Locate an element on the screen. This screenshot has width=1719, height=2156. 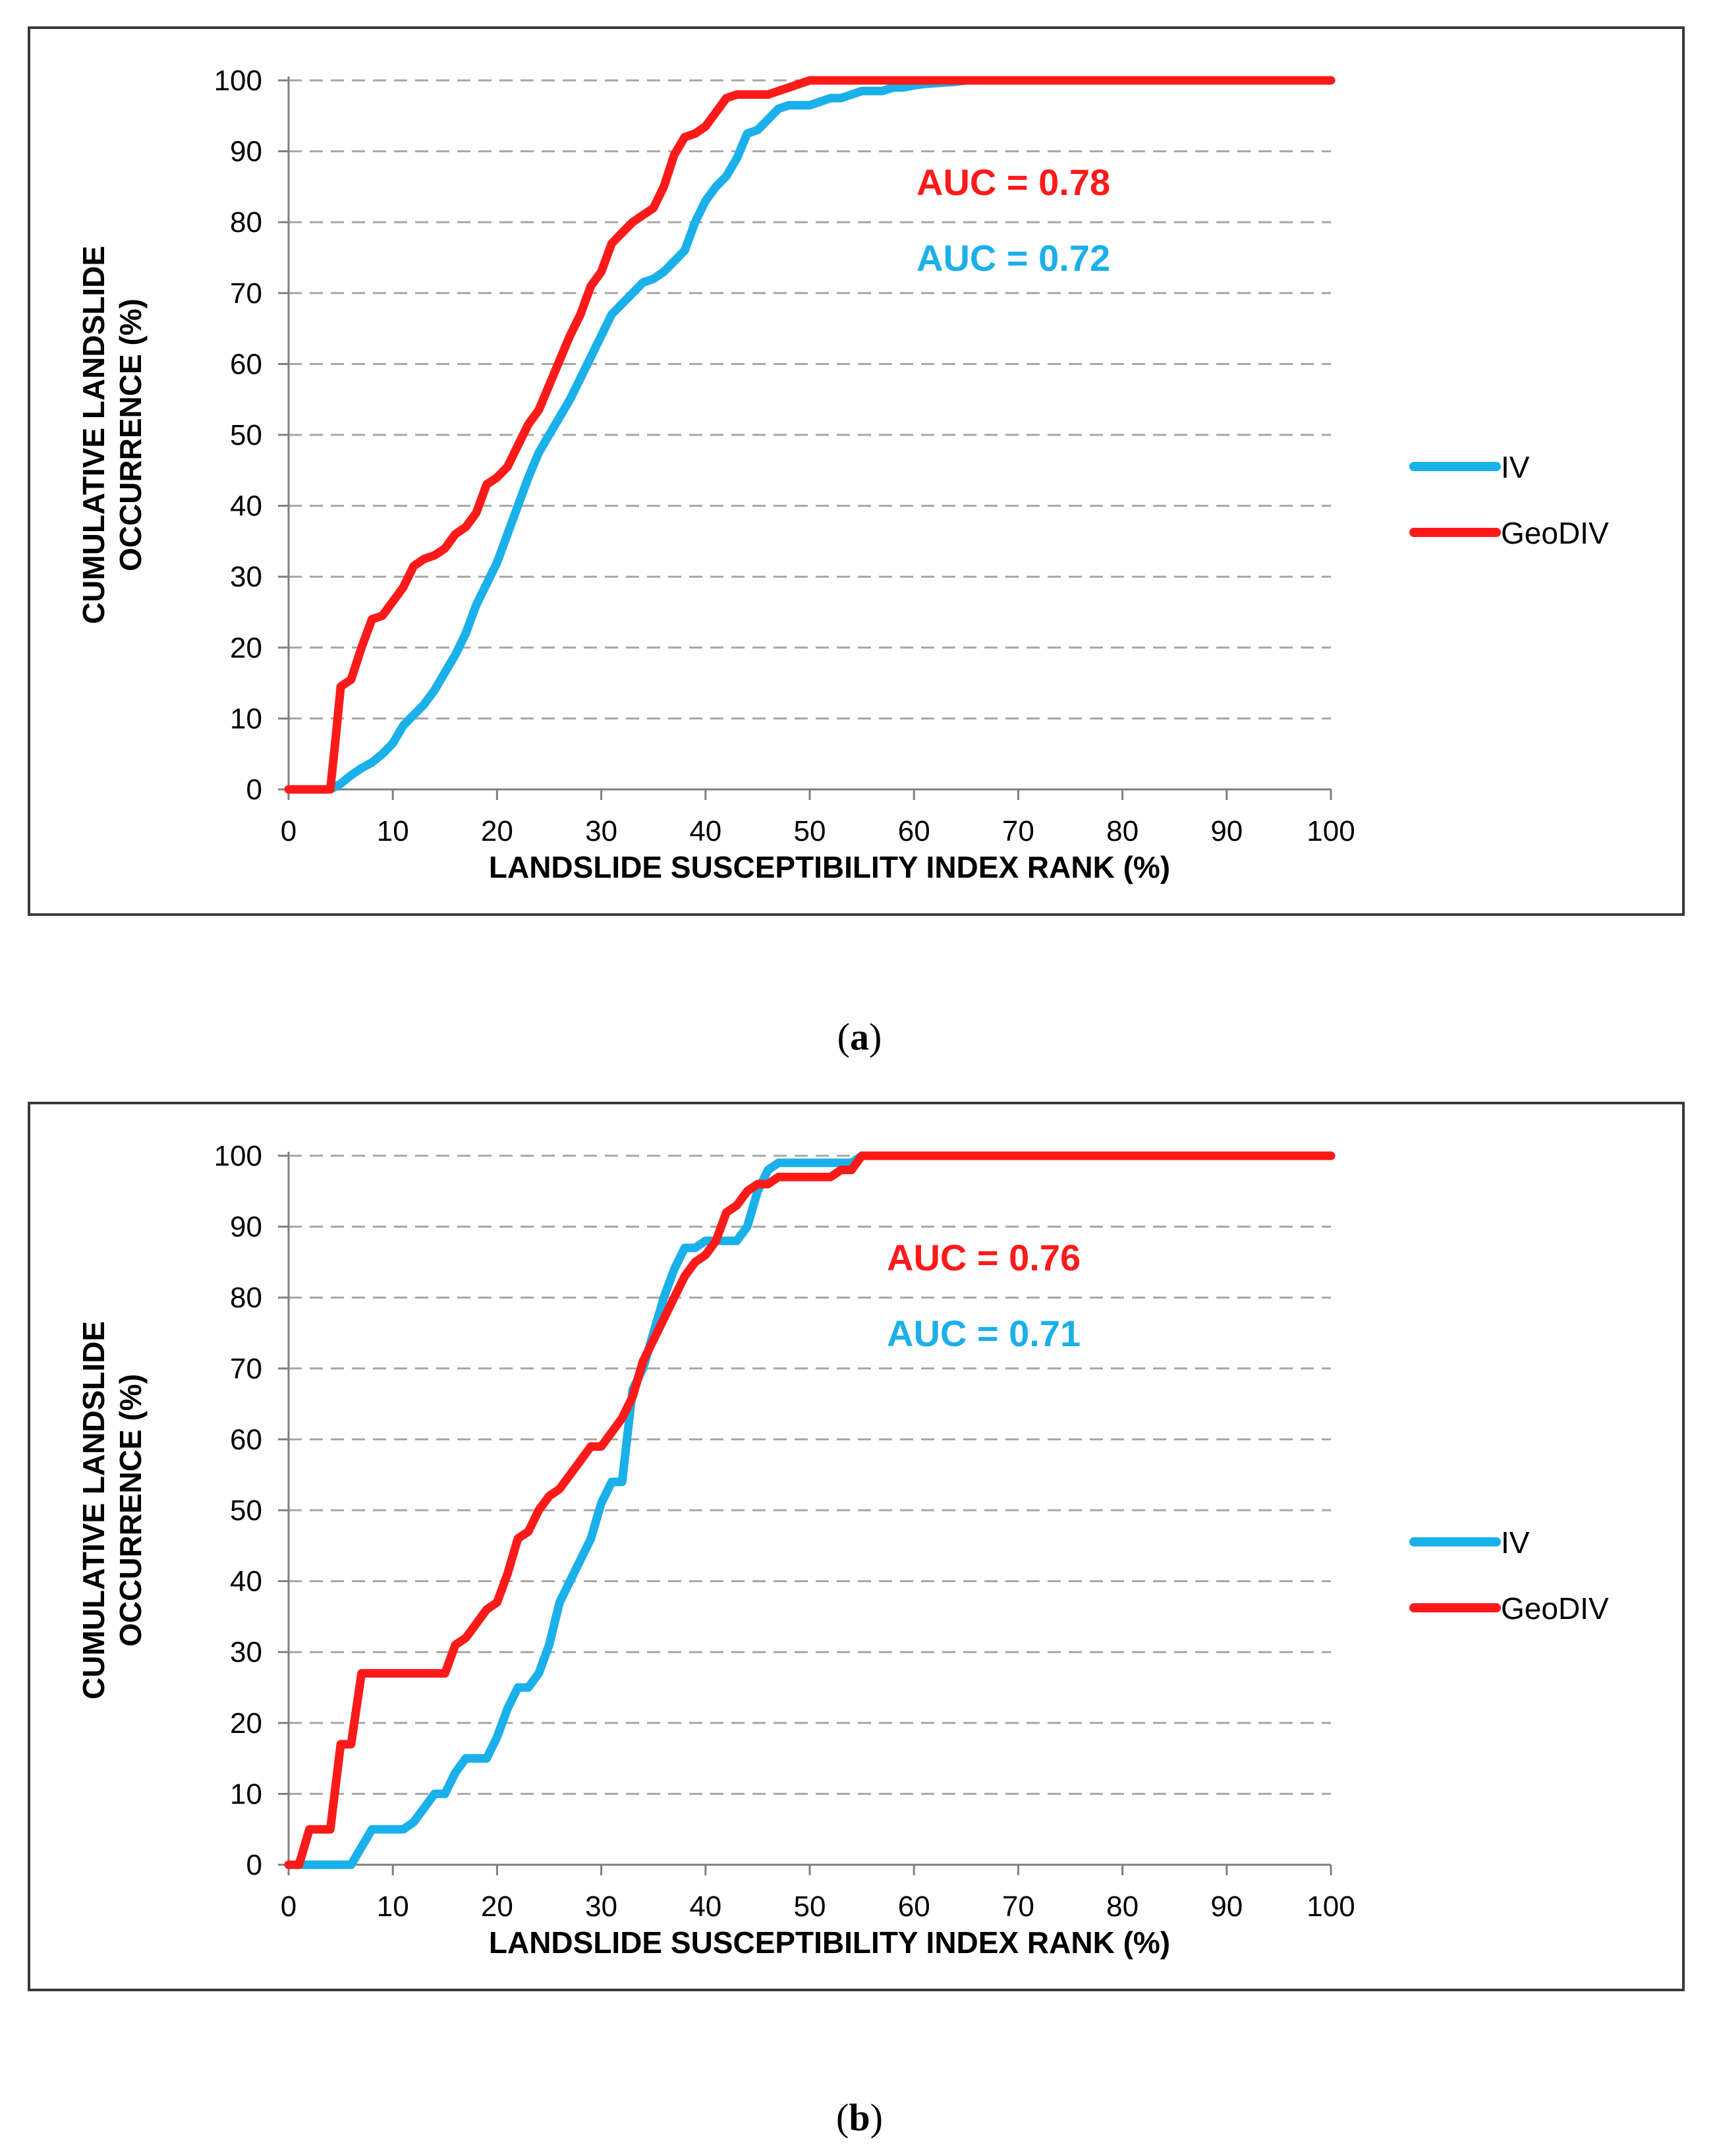
caption-b-label: b is located at coordinates (859, 2117).